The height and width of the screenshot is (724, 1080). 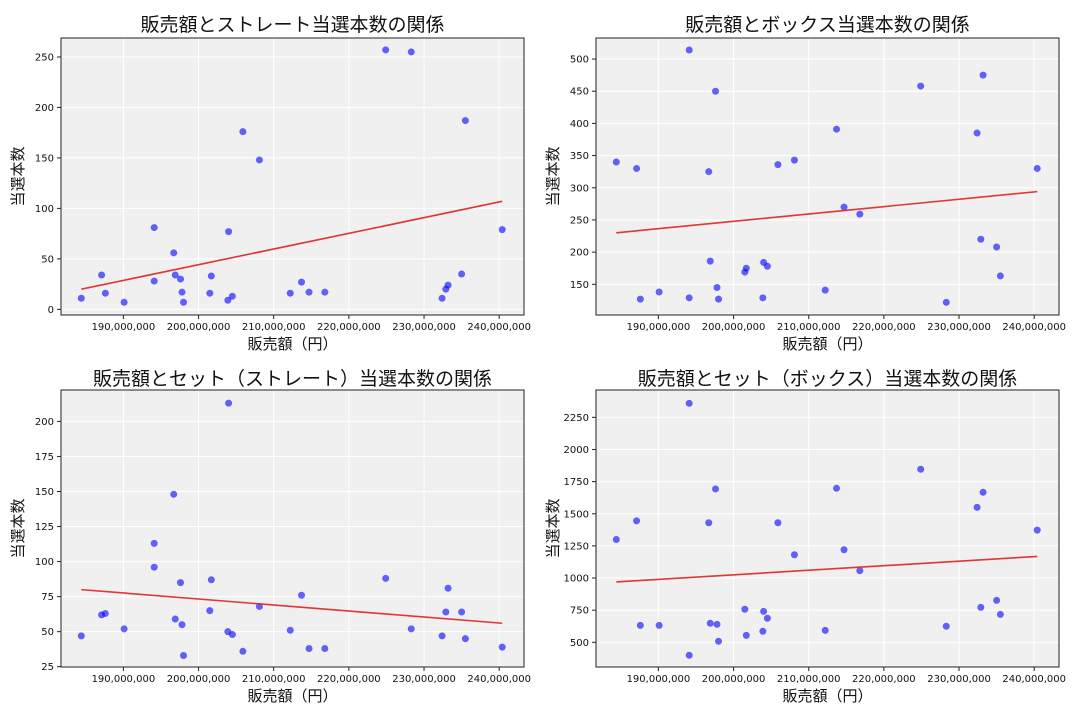 I want to click on y-tick-label: 50, so click(x=47, y=632).